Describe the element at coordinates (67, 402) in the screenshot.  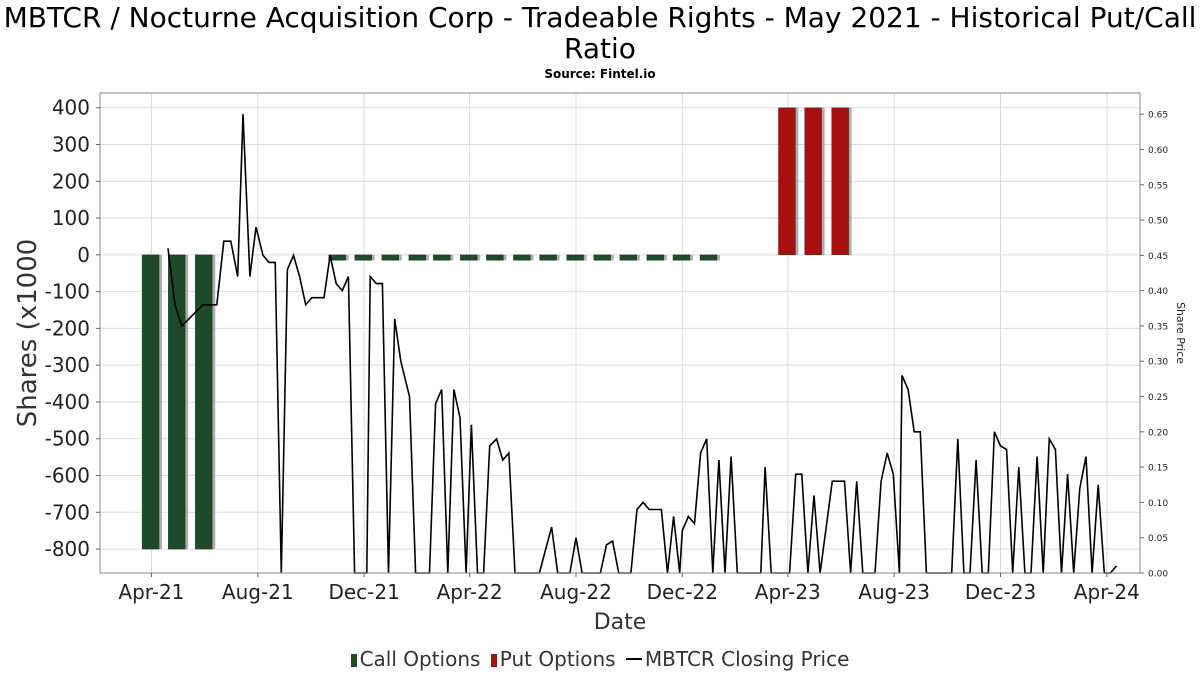
I see `y-tick-label: -400` at that location.